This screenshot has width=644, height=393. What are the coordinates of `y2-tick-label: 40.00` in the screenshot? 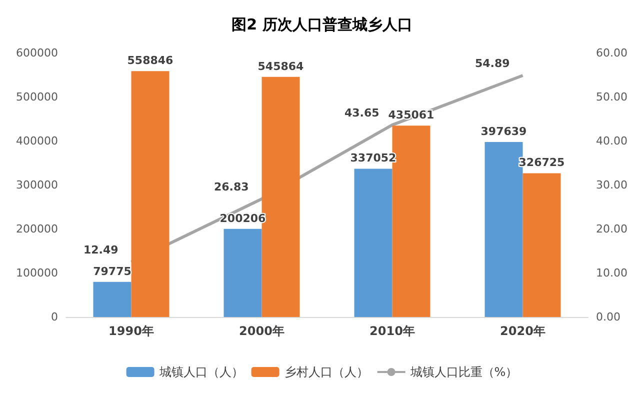 It's located at (612, 141).